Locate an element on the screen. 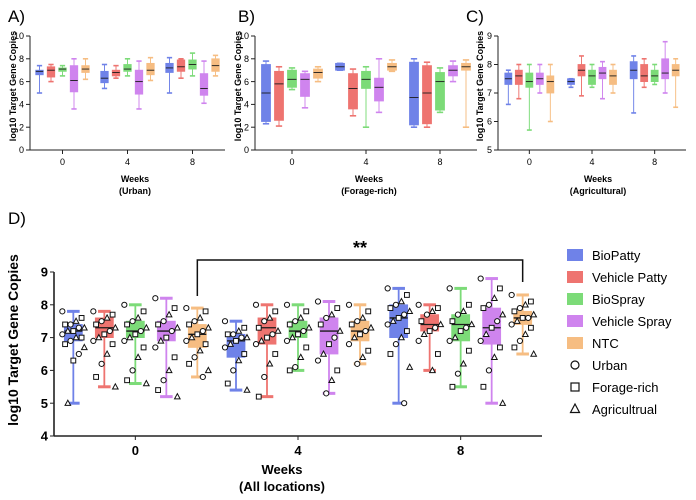  significance-label: ** is located at coordinates (360, 248).